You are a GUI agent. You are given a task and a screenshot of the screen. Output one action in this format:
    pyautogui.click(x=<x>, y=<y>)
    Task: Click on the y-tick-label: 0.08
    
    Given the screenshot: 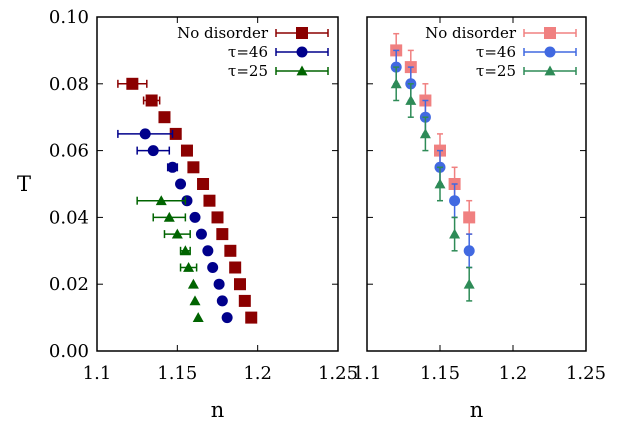 What is the action you would take?
    pyautogui.click(x=69, y=84)
    